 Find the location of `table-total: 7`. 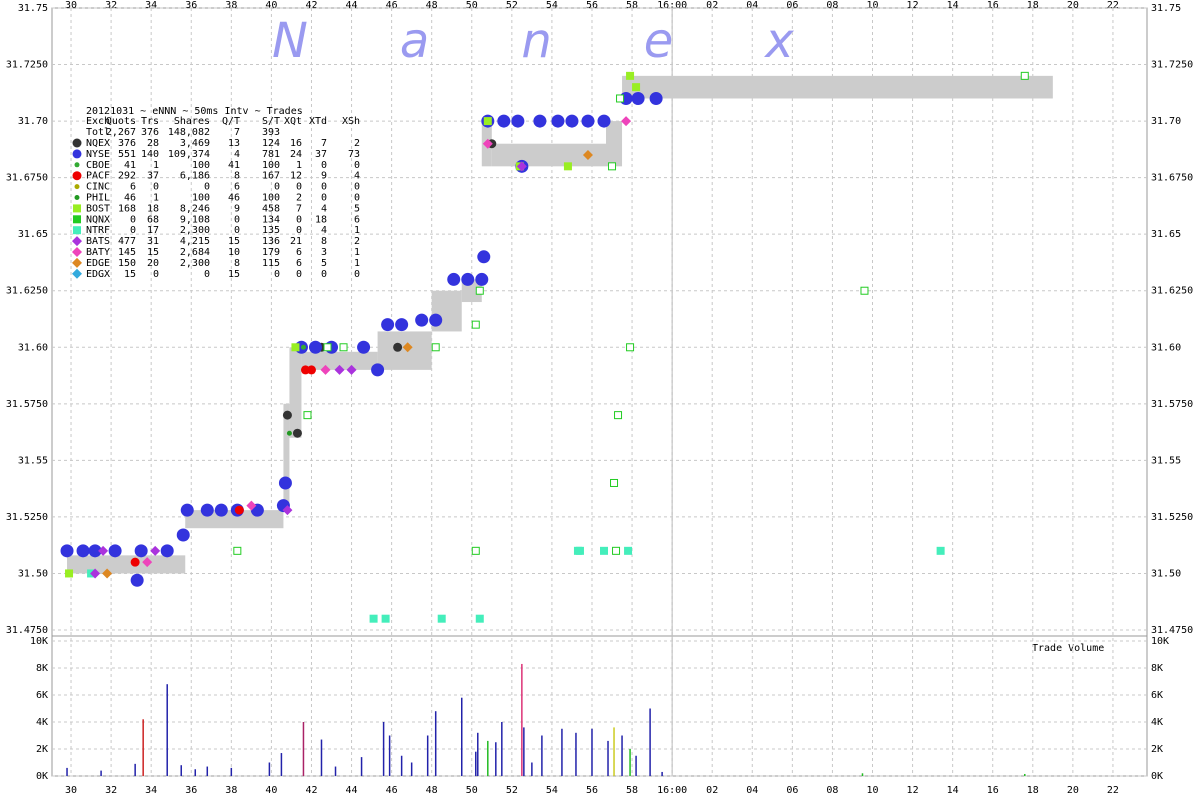

table-total: 7 is located at coordinates (237, 132).